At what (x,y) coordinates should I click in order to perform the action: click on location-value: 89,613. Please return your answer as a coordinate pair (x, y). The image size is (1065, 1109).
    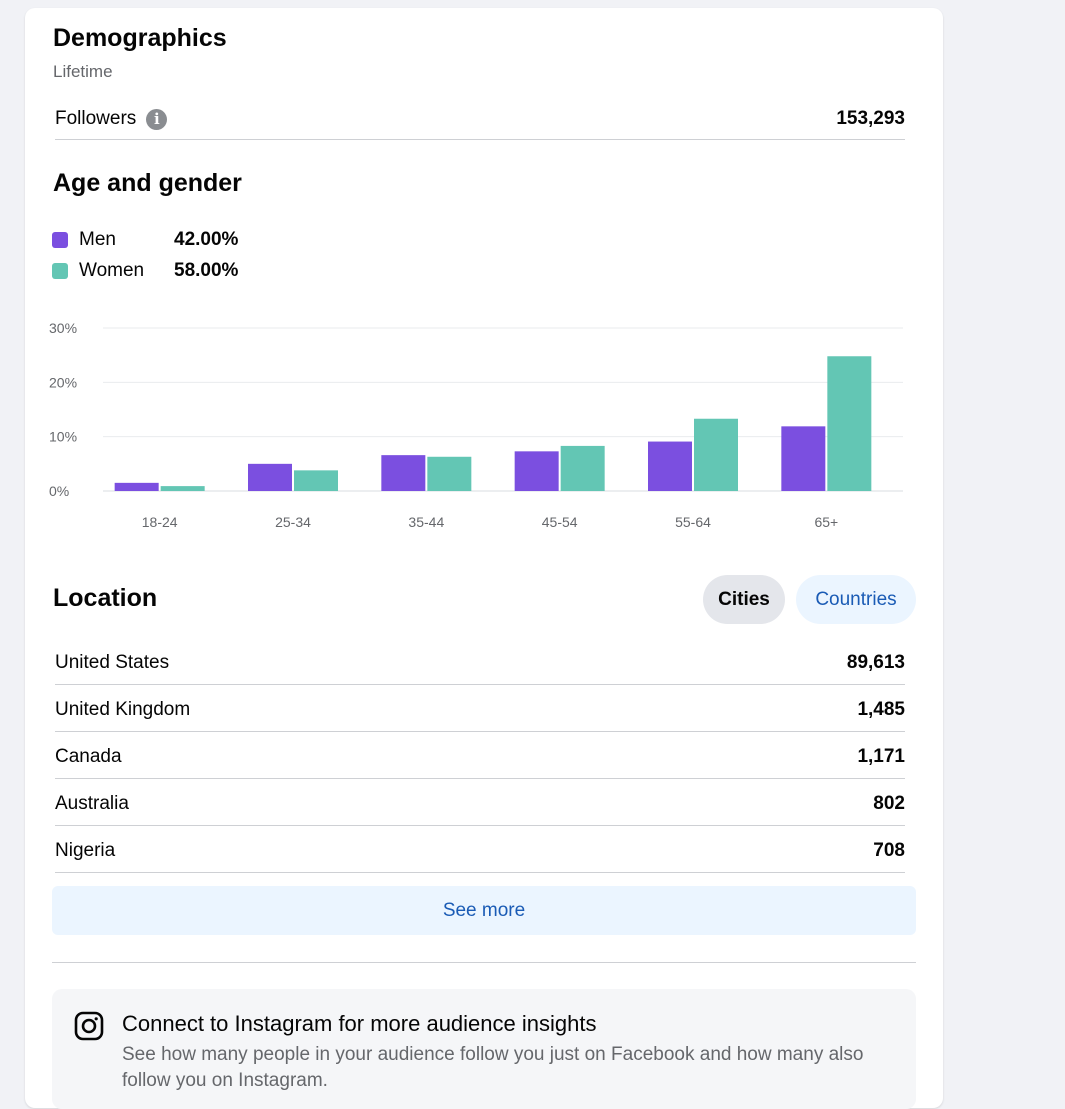
    Looking at the image, I should click on (875, 662).